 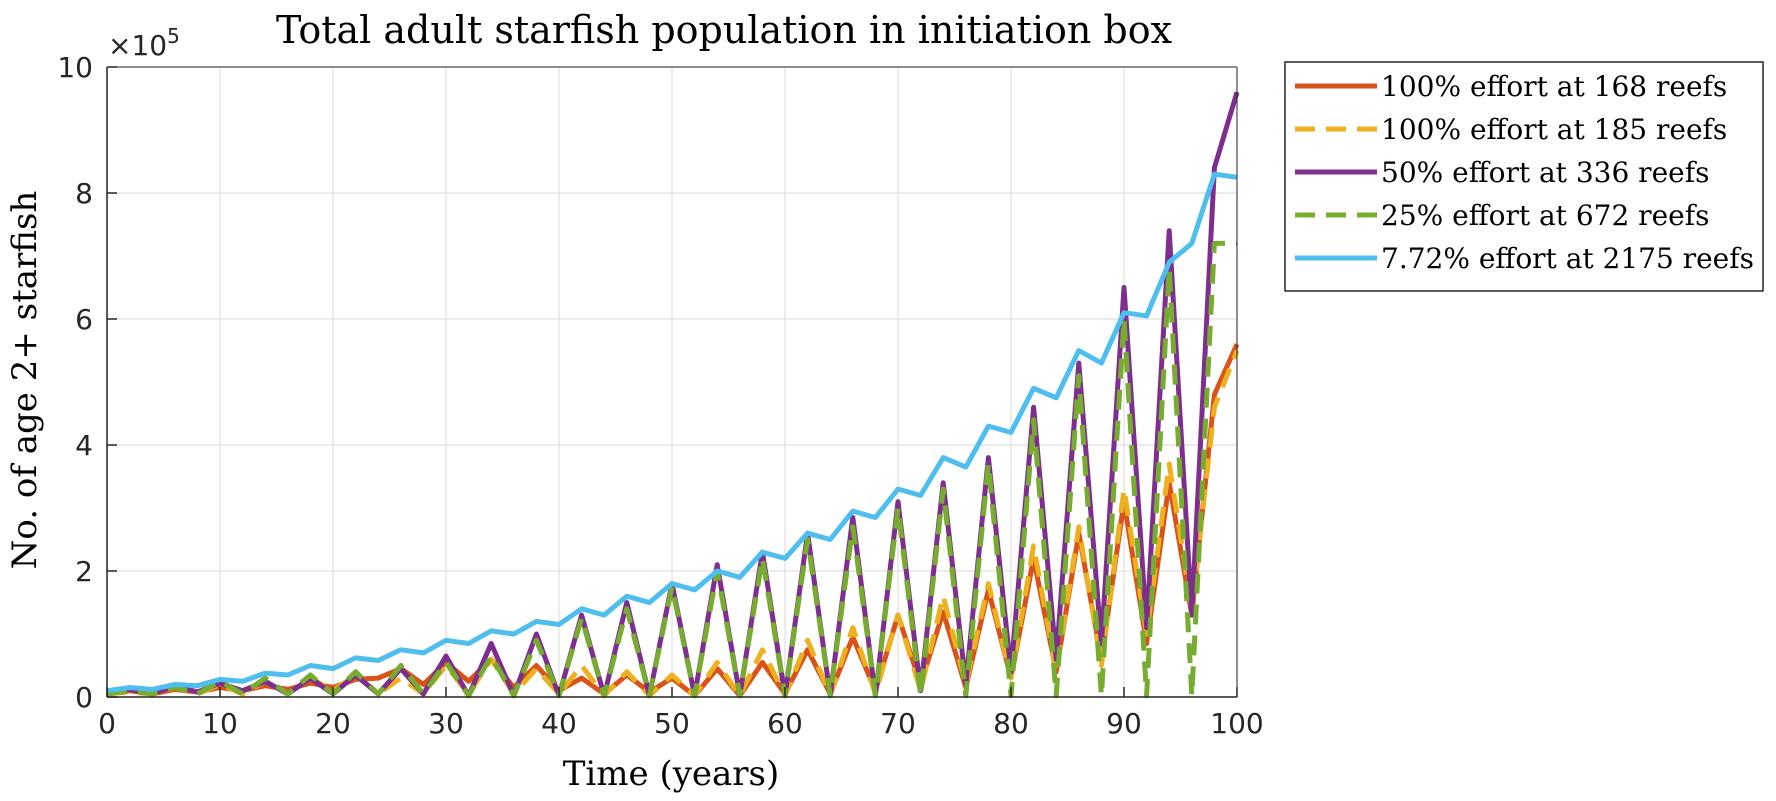 I want to click on x-tick-label: 70, so click(x=898, y=723).